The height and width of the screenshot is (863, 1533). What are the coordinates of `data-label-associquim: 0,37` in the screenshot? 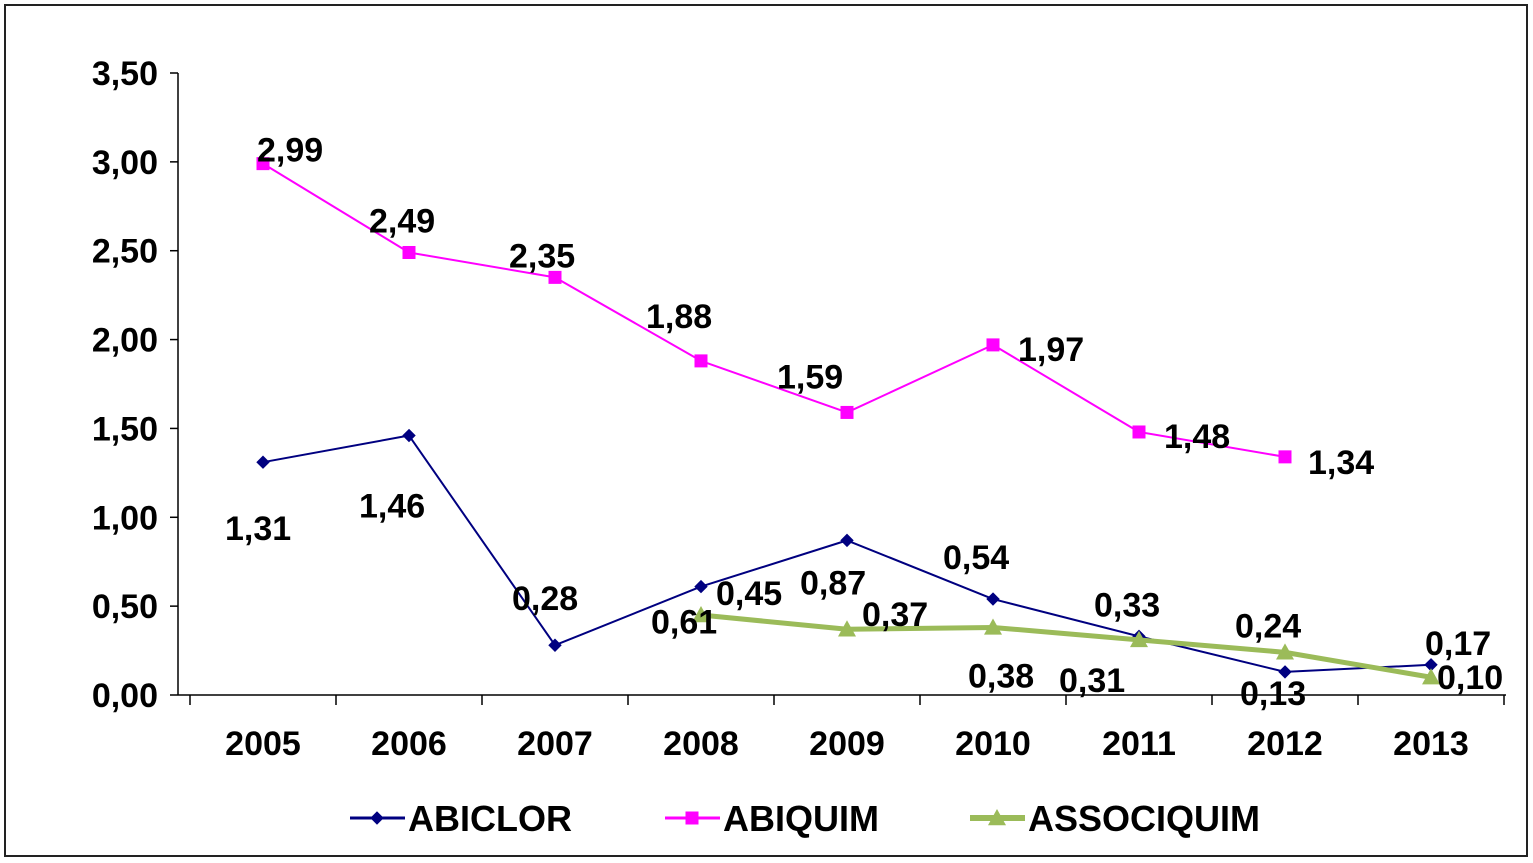 It's located at (895, 615).